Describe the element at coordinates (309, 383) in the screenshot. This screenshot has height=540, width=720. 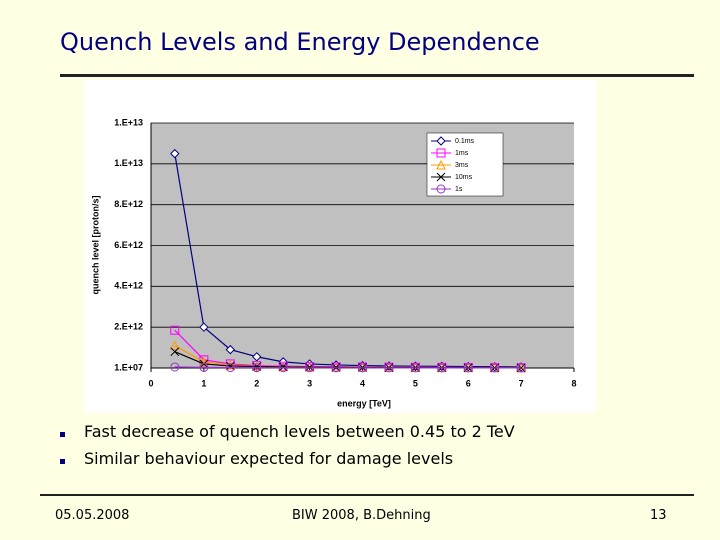
I see `x-tick-label: 3` at that location.